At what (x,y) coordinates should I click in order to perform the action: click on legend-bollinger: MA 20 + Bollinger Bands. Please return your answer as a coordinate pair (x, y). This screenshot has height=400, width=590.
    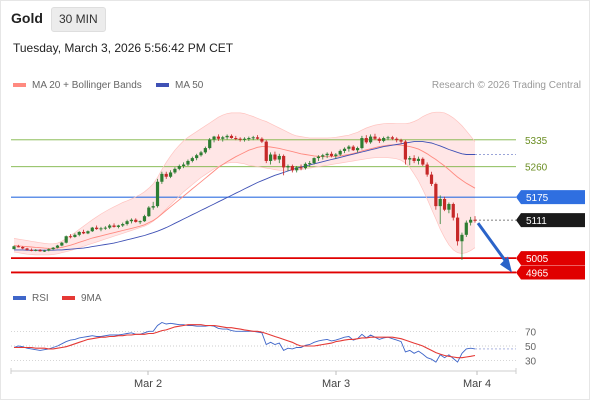
    Looking at the image, I should click on (77, 85).